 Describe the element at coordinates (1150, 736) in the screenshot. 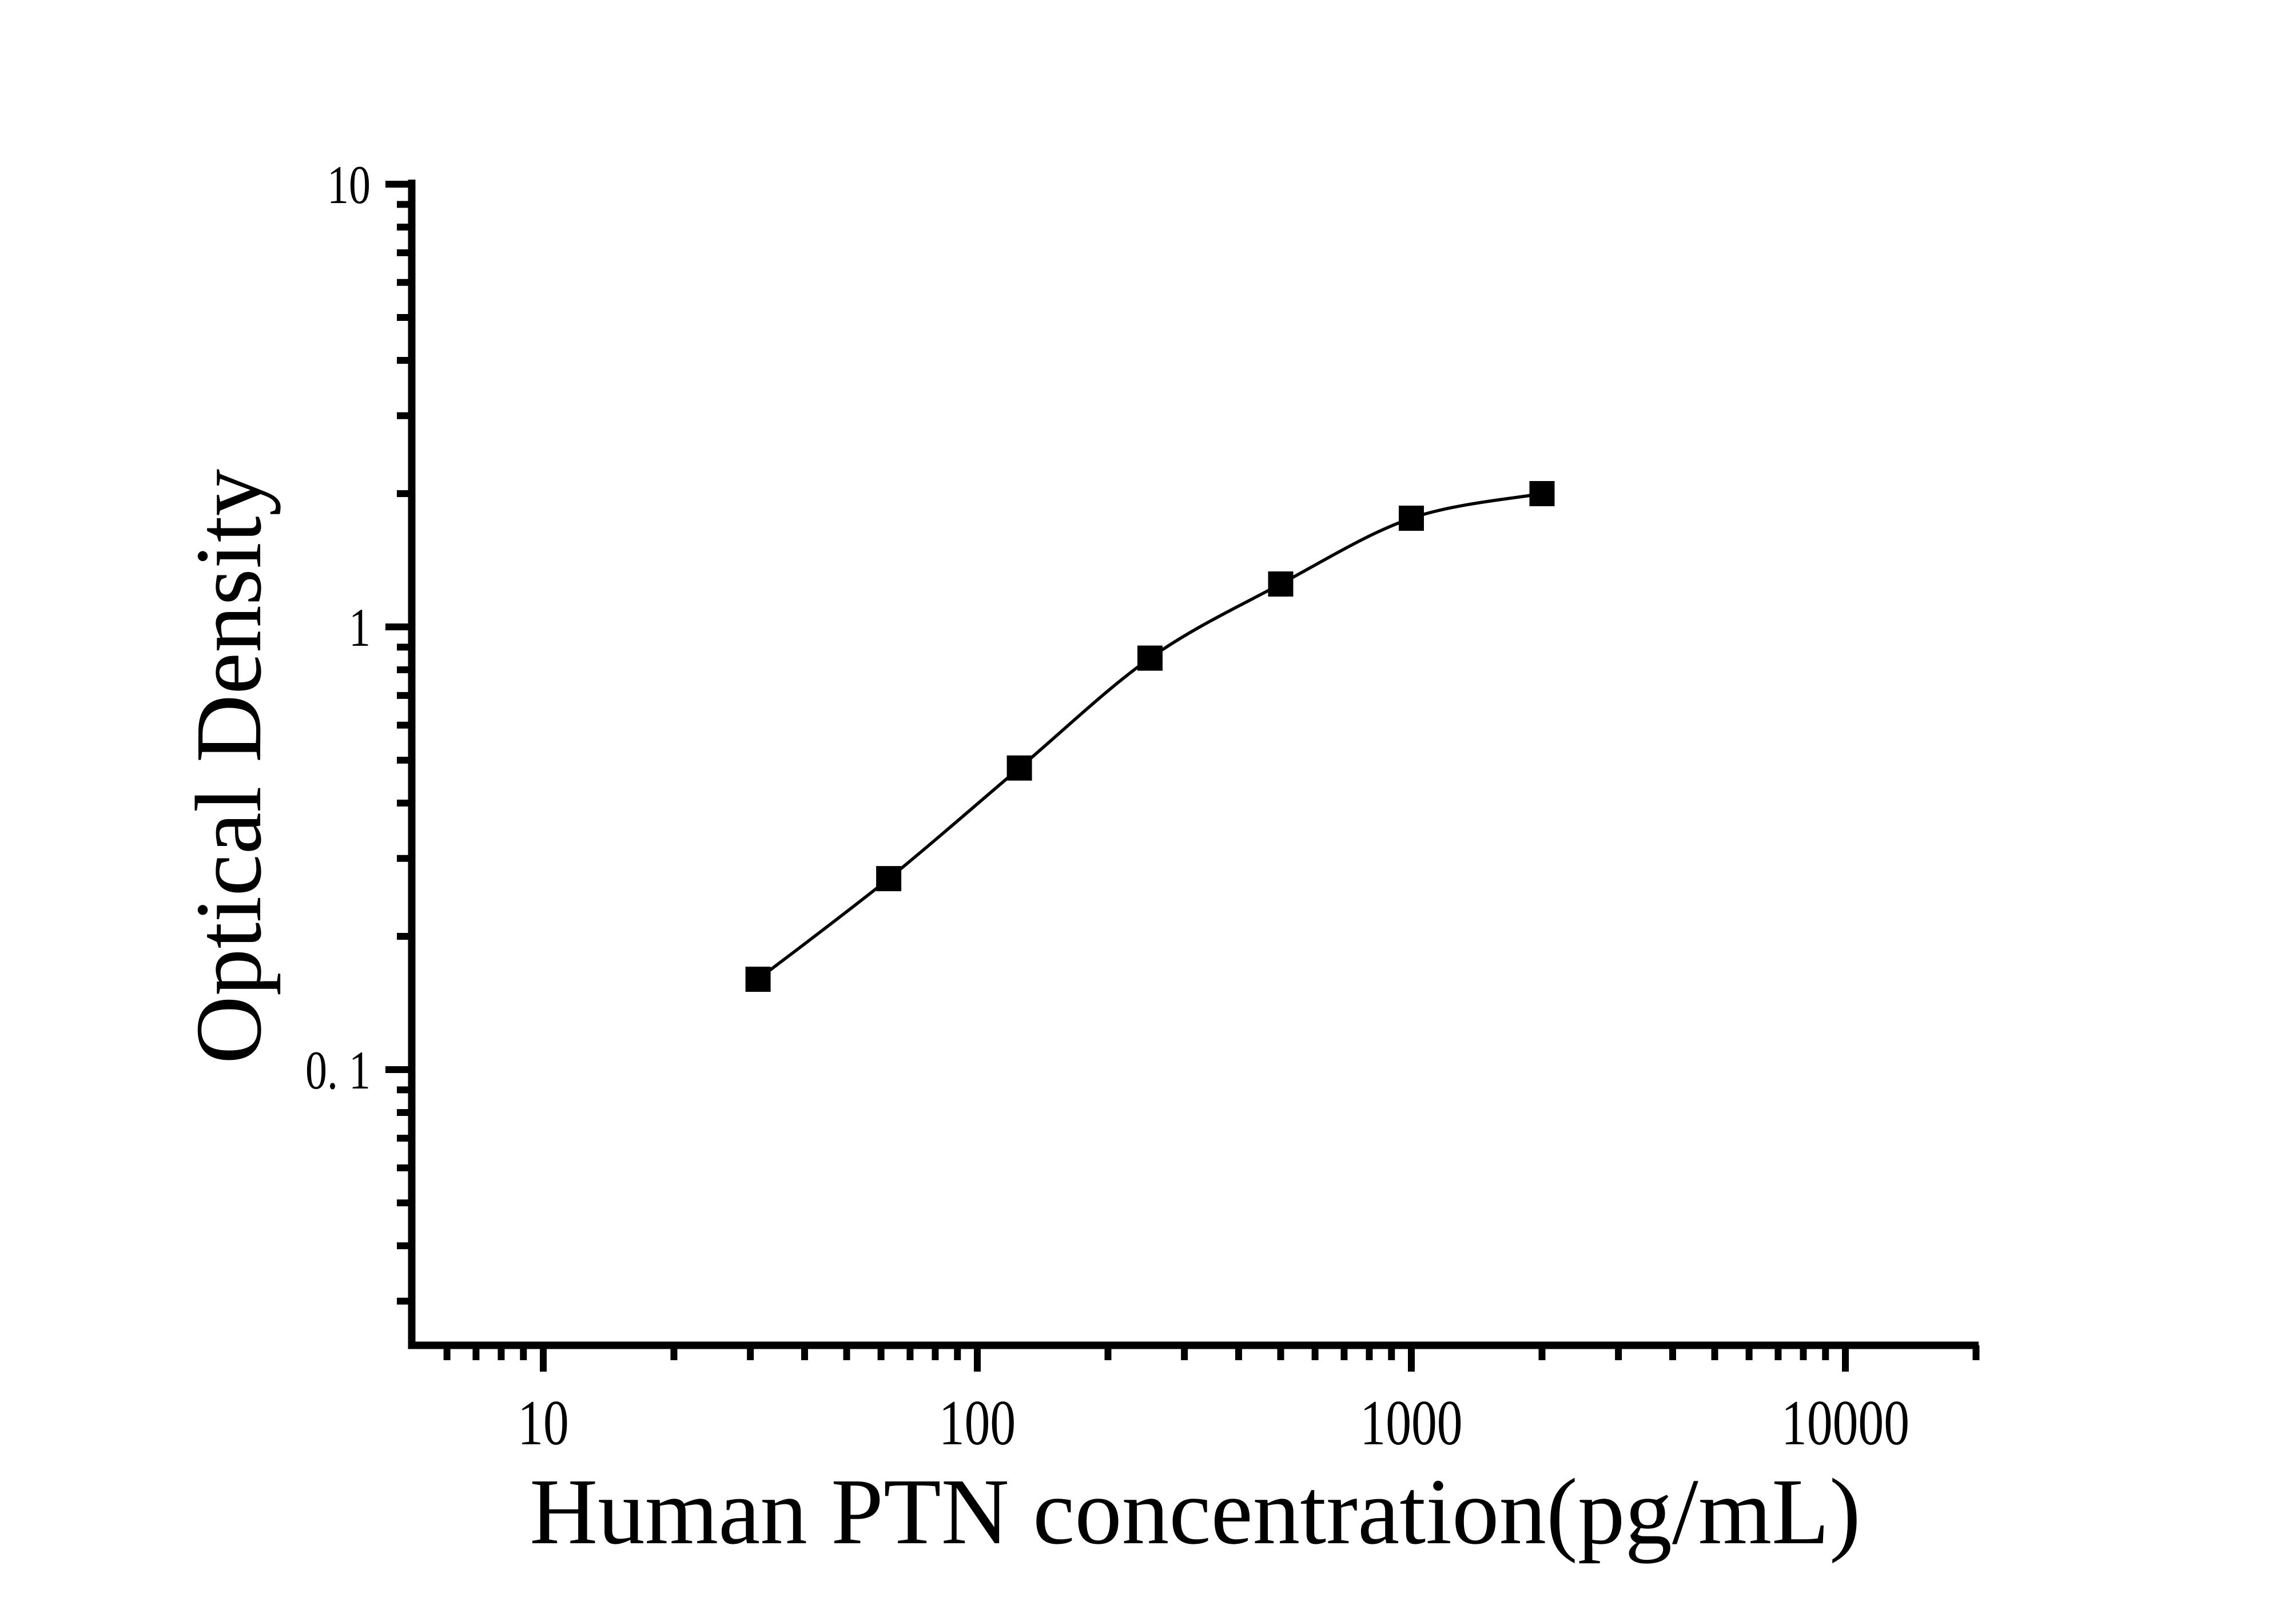

I see `standard-curve-line` at that location.